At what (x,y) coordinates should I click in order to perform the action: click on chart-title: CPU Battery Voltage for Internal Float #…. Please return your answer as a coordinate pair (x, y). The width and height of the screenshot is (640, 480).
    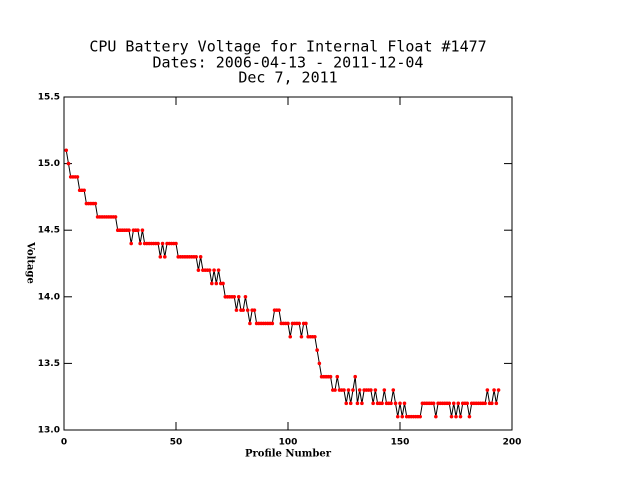
    Looking at the image, I should click on (287, 47).